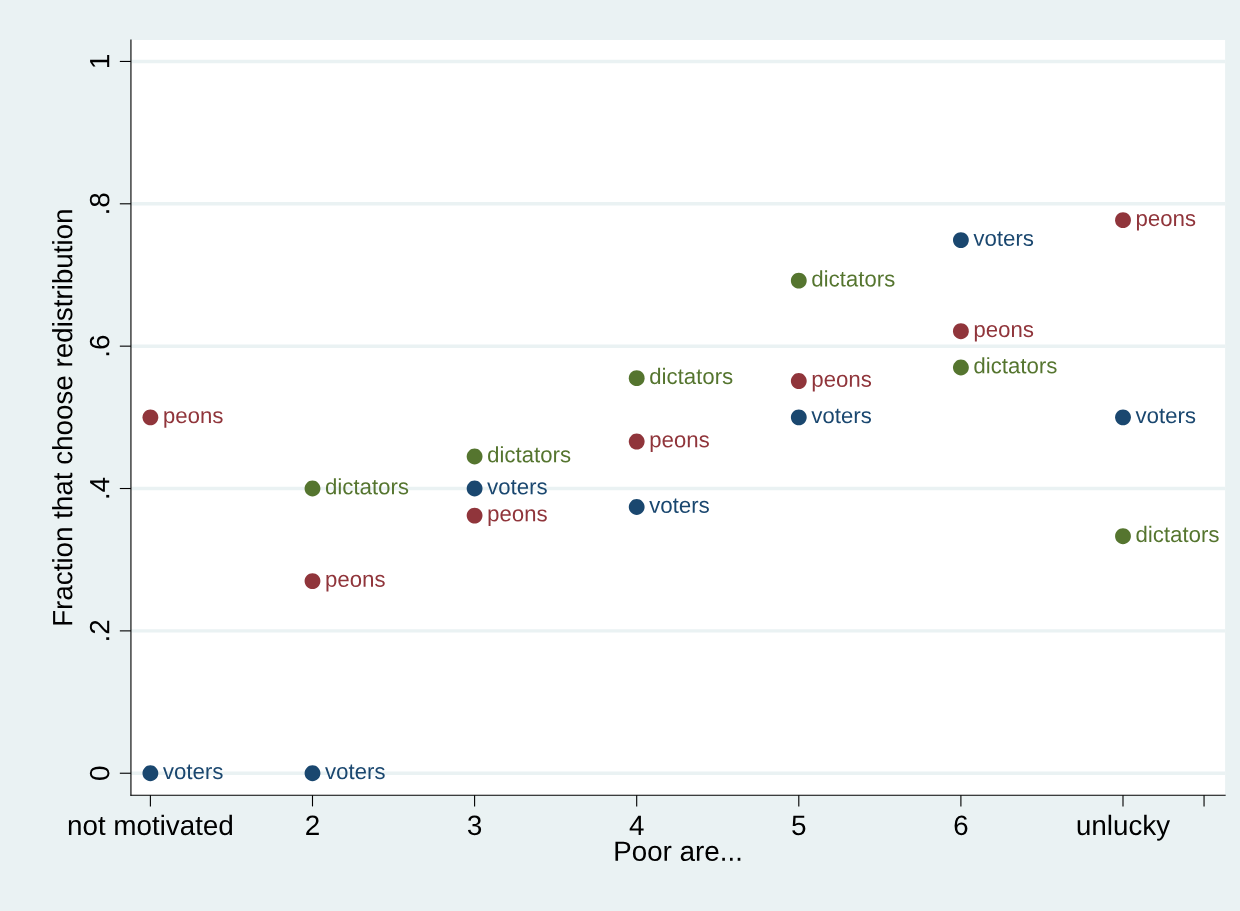 Image resolution: width=1240 pixels, height=911 pixels. I want to click on series-label: voters, so click(1165, 416).